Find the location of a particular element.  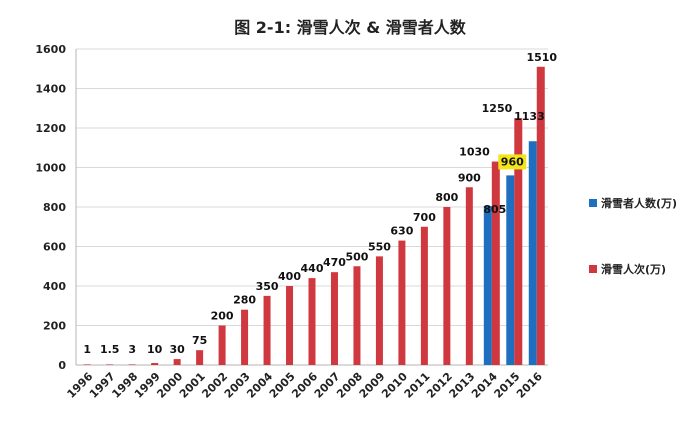

data-label-highlight is located at coordinates (512, 162).